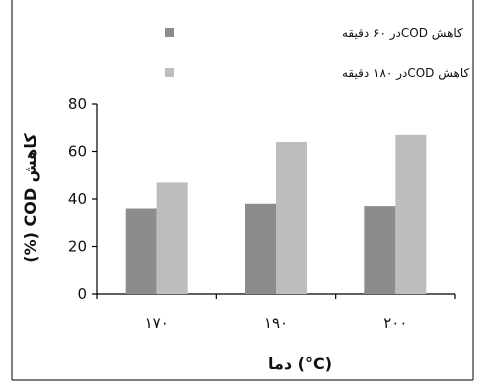  I want to click on x-tick-label: ۱۷۰, so click(157, 323).